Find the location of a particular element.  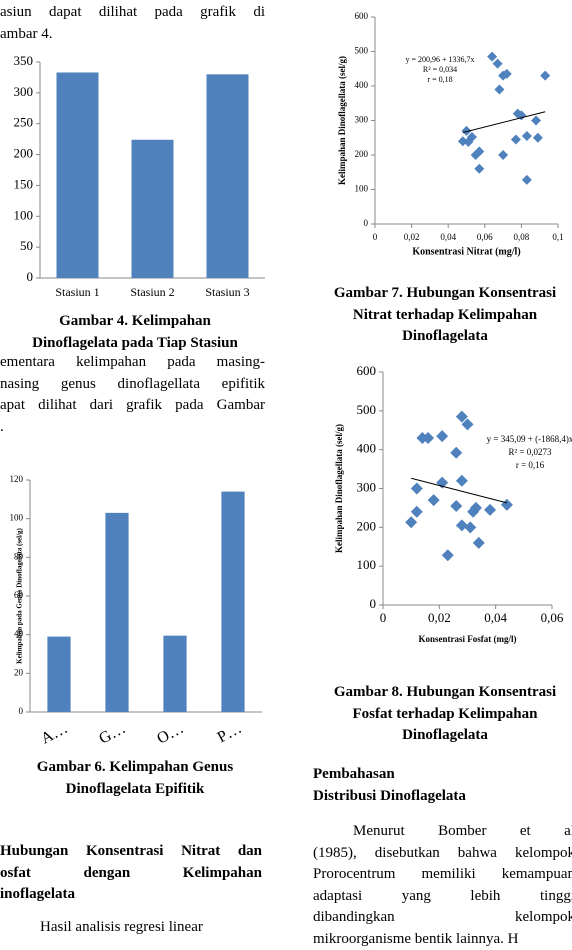

x-tick-label: Stasiun 2 is located at coordinates (152, 292).